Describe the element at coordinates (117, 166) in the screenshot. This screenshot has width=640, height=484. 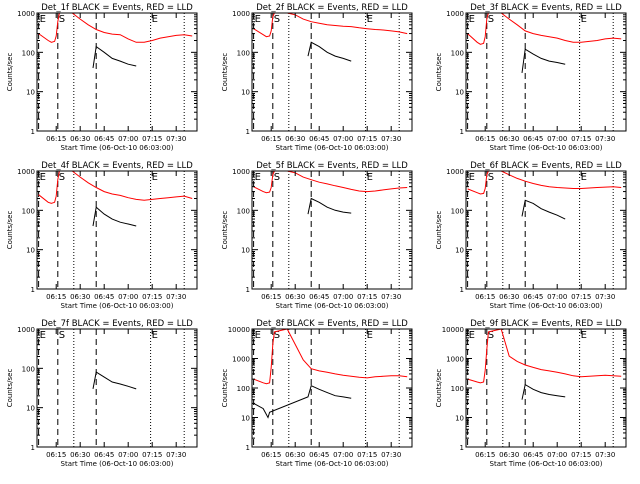
I see `panel-title: Det_4f BLACK = Events, RED = LLD` at that location.